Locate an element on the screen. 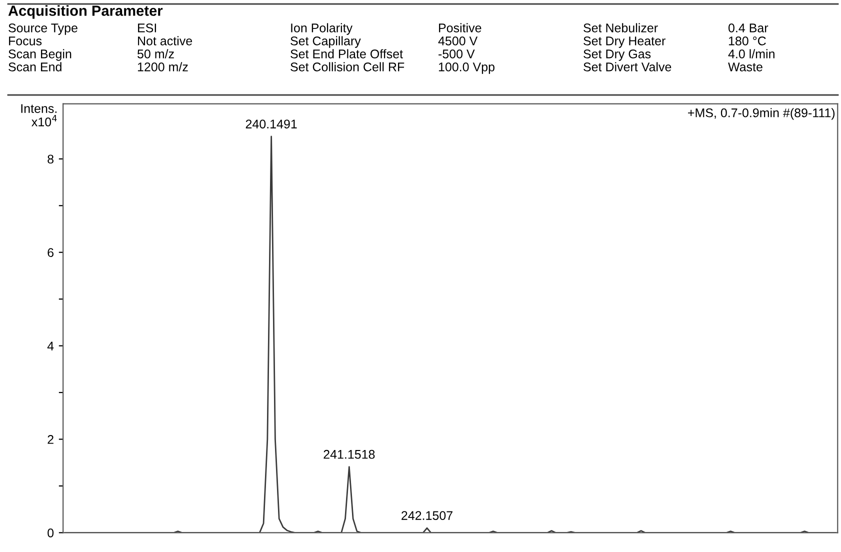 The width and height of the screenshot is (841, 552). text: Set Dry Heater is located at coordinates (625, 42).